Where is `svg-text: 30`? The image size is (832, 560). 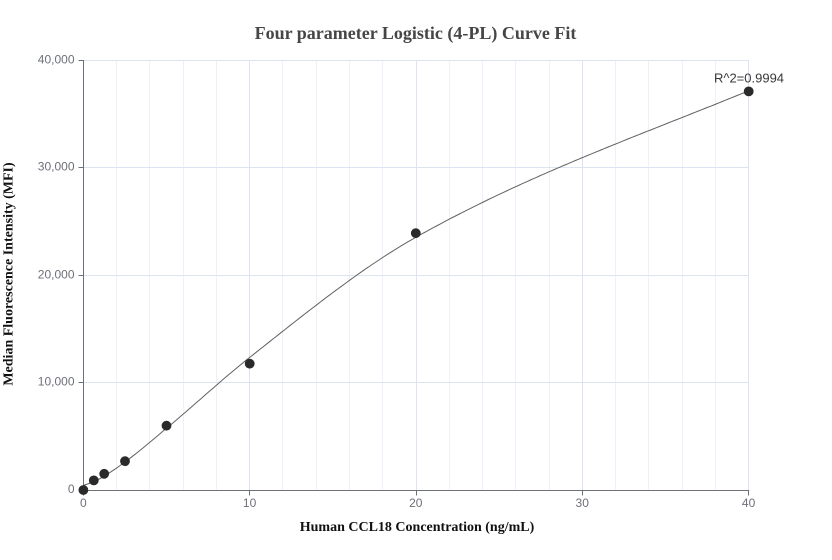 svg-text: 30 is located at coordinates (583, 503).